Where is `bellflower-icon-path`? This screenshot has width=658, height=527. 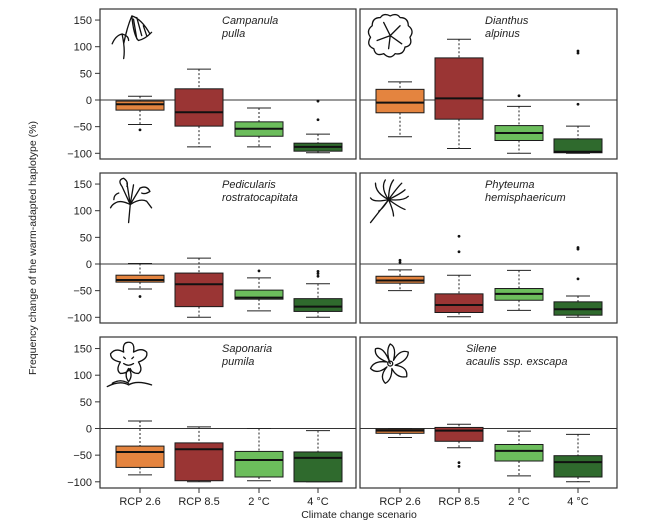 bellflower-icon-path is located at coordinates (132, 37).